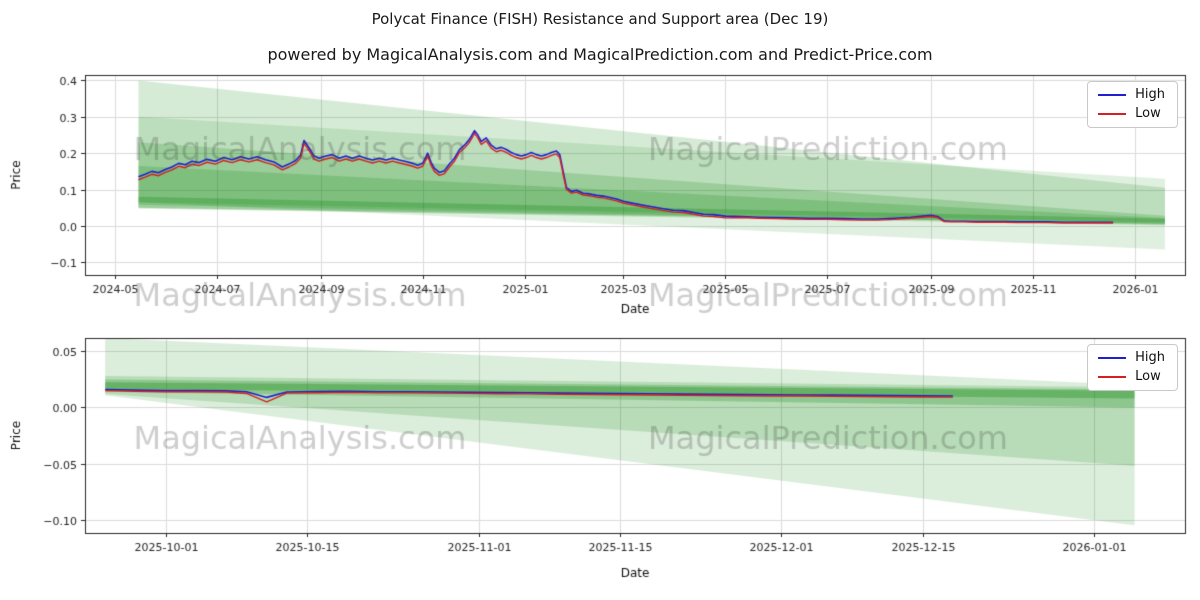 This screenshot has width=1200, height=600. Describe the element at coordinates (1132, 367) in the screenshot. I see `legend-bottom-chart: High Low` at that location.